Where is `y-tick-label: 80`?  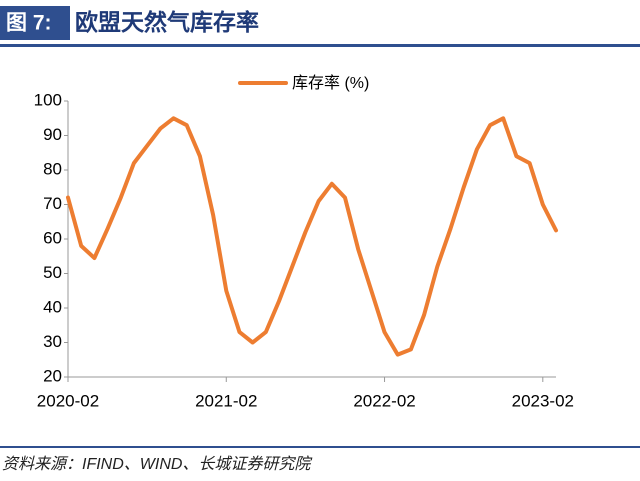
y-tick-label: 80 is located at coordinates (52, 168).